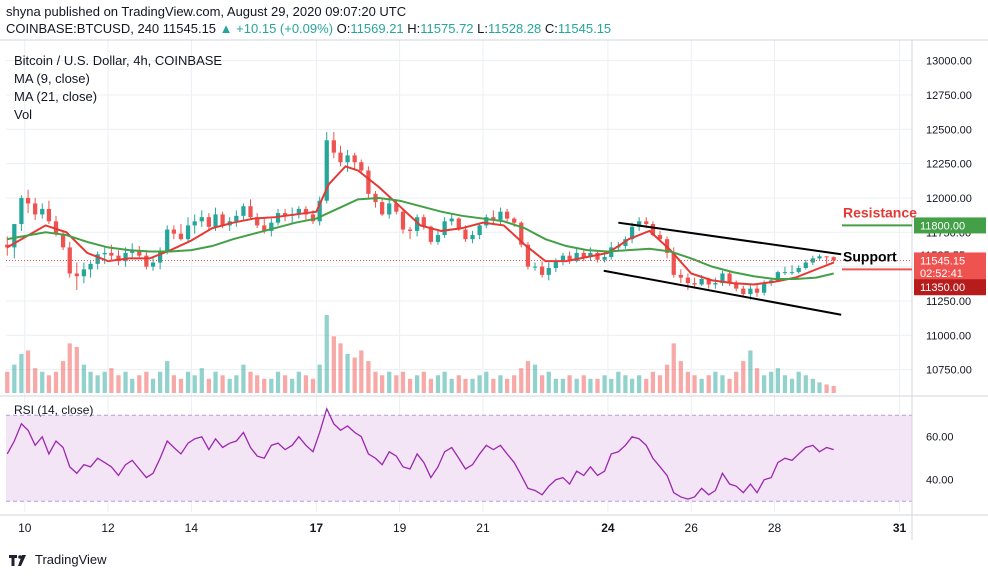 The width and height of the screenshot is (988, 579). I want to click on time-tick-label: 14, so click(192, 528).